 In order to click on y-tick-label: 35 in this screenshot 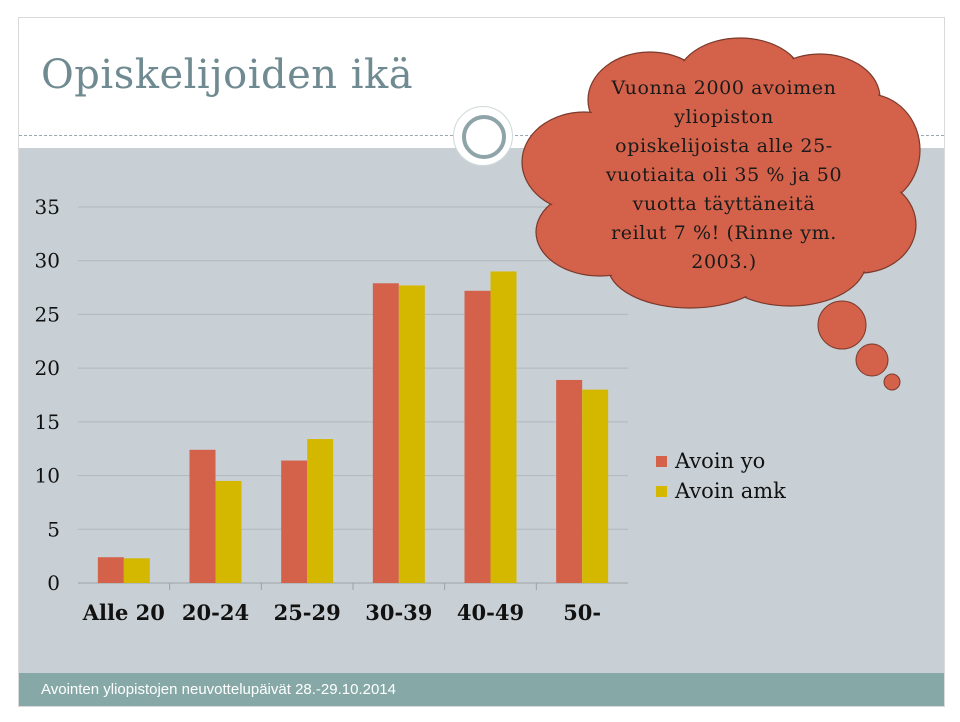, I will do `click(47, 207)`.